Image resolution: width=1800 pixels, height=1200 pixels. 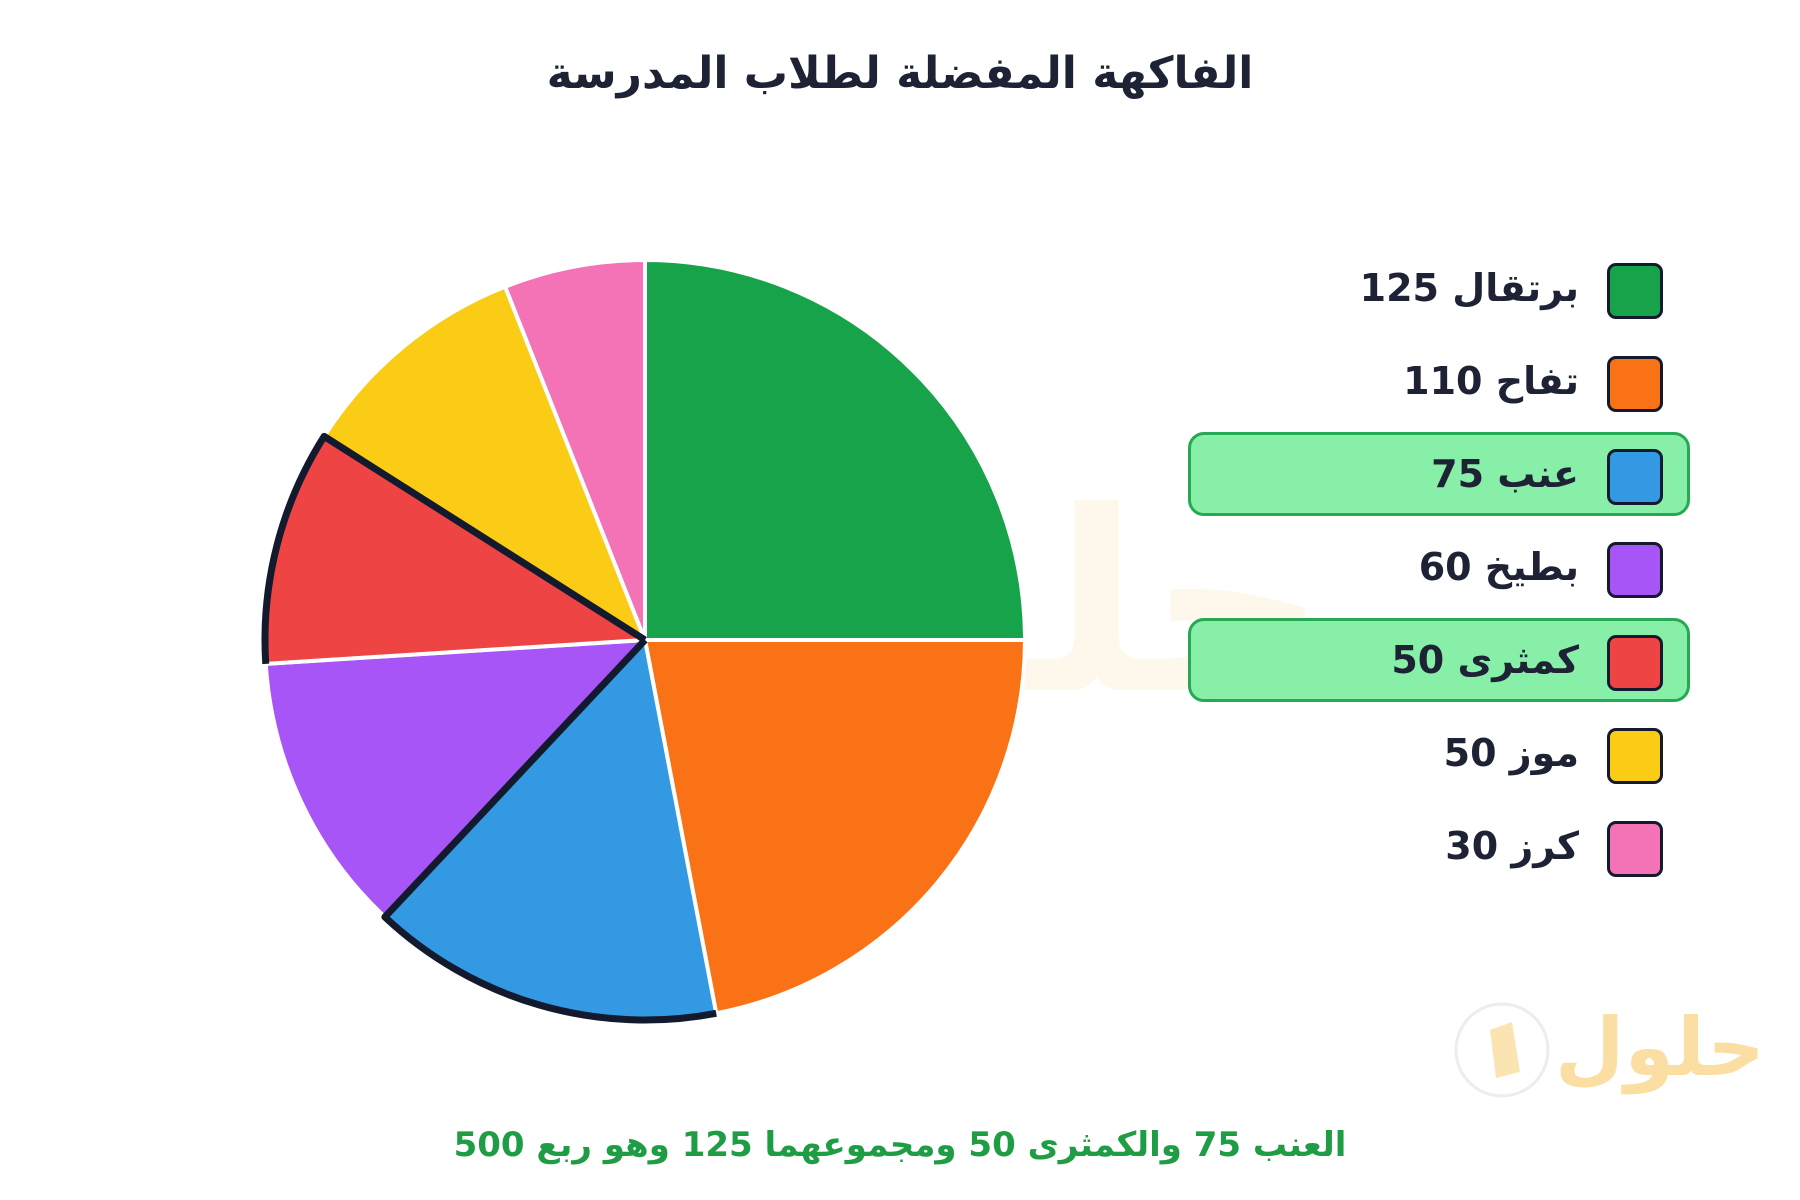 I want to click on legend-item: تفاح 110, so click(x=1439, y=381).